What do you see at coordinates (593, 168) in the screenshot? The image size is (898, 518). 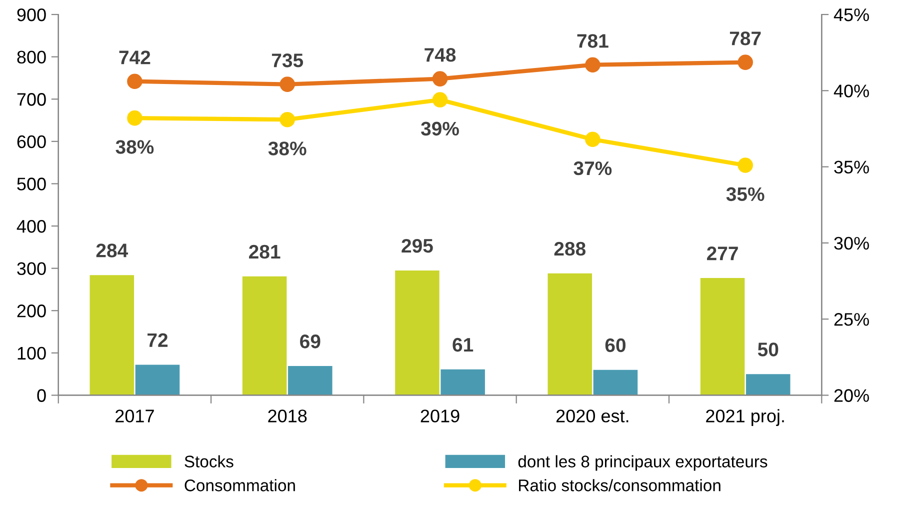 I see `data-label: 37%` at bounding box center [593, 168].